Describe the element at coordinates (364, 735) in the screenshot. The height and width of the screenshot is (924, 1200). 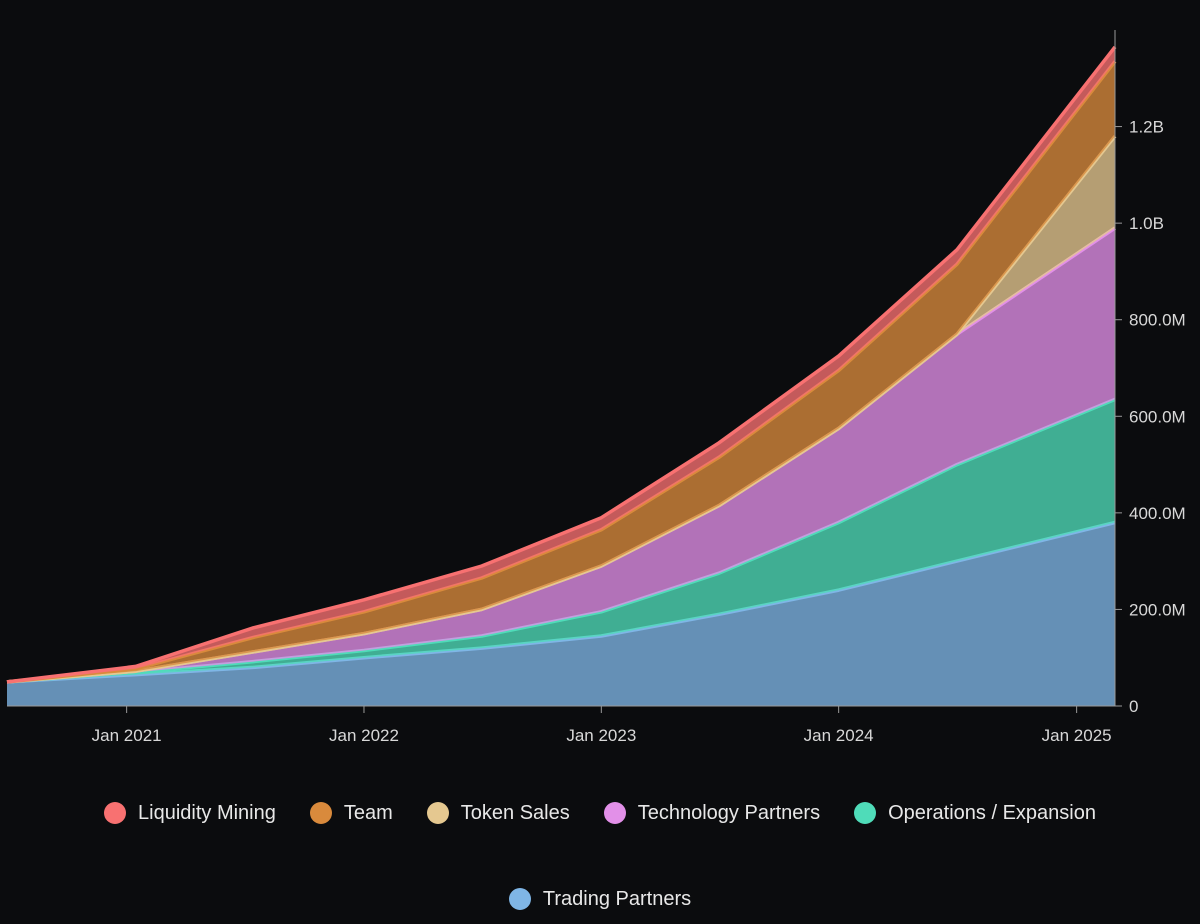
I see `x-tick-label: Jan 2022` at that location.